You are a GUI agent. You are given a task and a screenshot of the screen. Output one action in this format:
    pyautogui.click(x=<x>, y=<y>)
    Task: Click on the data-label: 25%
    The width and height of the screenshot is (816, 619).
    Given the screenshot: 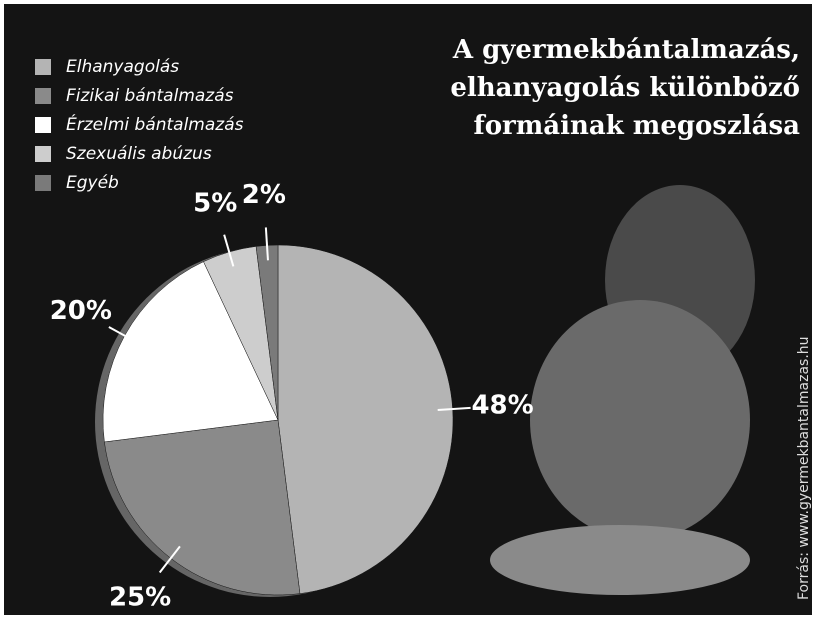 What is the action you would take?
    pyautogui.click(x=140, y=597)
    